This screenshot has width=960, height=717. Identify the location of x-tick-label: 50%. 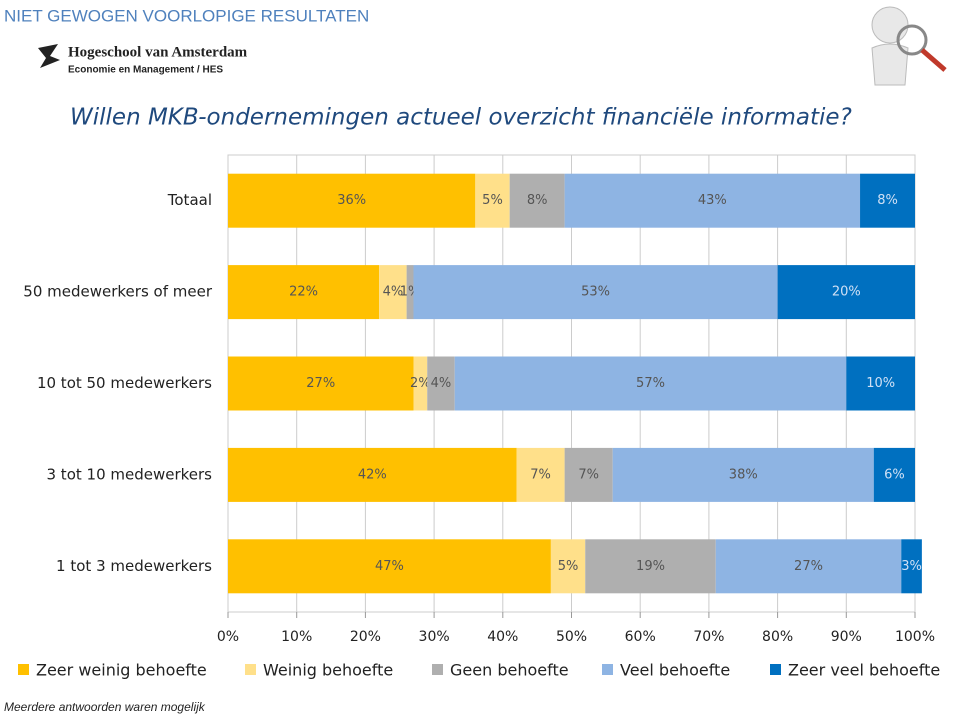
(571, 637).